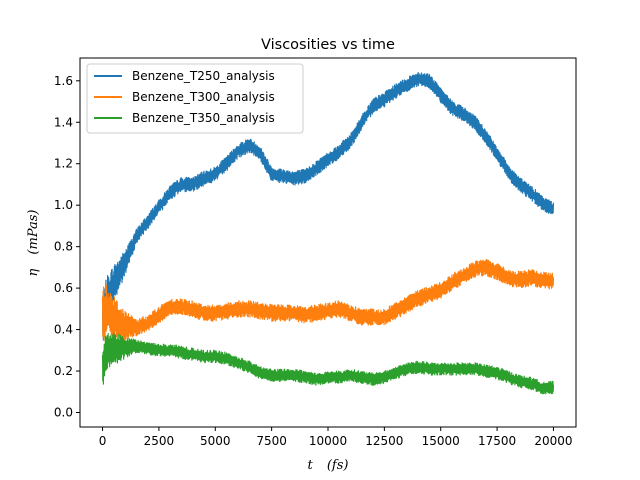 The image size is (640, 480). I want to click on x-tick-label: 15000, so click(441, 441).